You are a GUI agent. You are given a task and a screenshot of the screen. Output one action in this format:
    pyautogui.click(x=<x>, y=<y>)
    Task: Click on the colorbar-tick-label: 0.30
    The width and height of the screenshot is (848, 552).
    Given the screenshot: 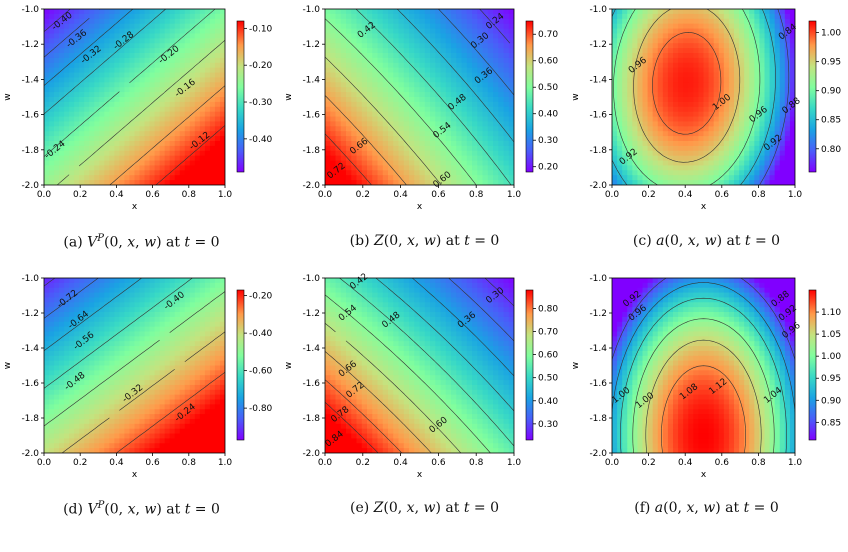 What is the action you would take?
    pyautogui.click(x=548, y=141)
    